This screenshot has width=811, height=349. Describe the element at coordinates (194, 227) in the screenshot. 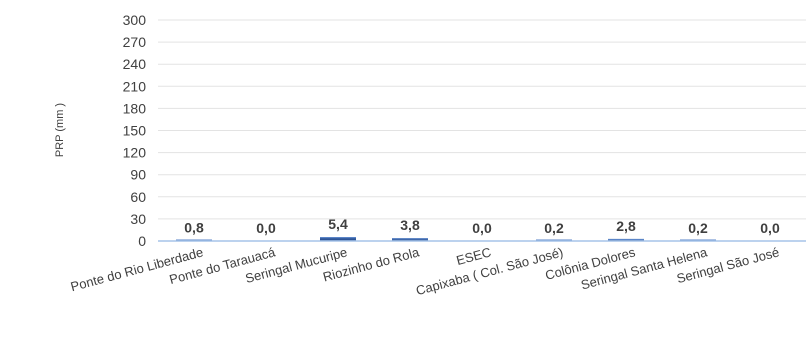

I see `data-label: 0,8` at that location.